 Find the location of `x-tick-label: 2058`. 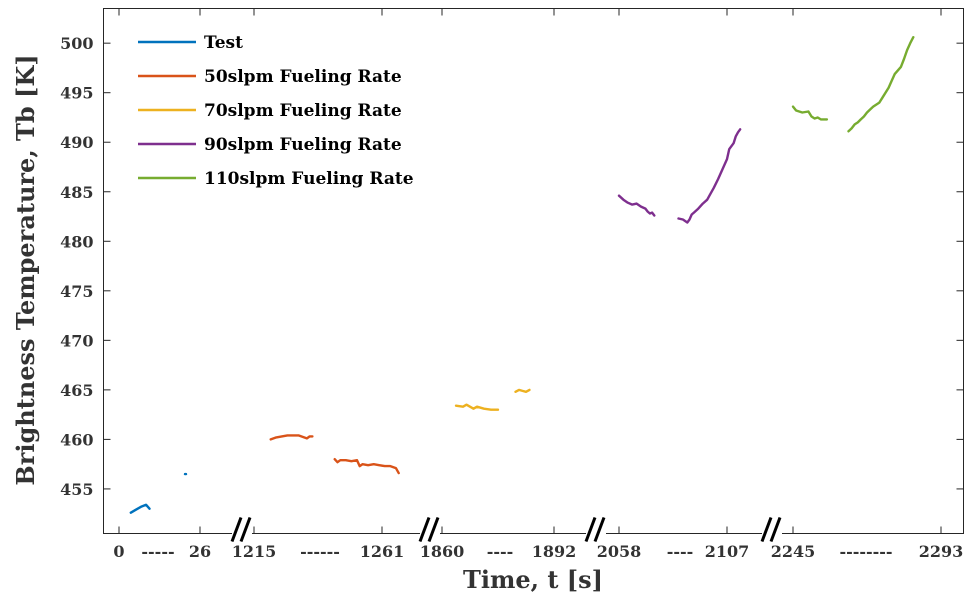

x-tick-label: 2058 is located at coordinates (619, 551).